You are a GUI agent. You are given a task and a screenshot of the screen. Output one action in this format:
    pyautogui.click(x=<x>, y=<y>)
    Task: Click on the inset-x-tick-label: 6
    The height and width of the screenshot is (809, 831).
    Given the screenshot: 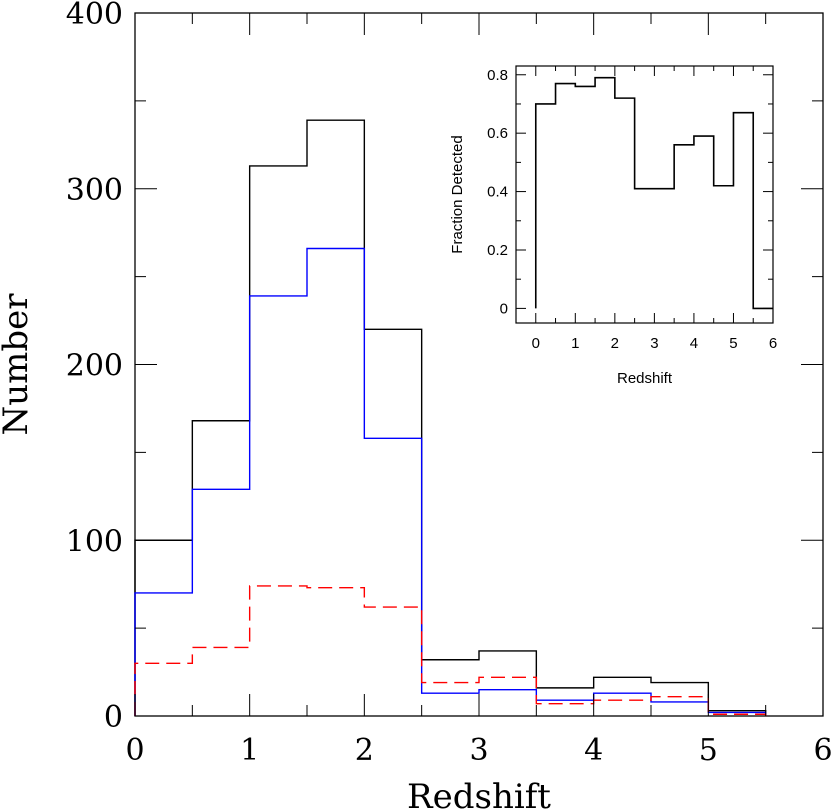 What is the action you would take?
    pyautogui.click(x=773, y=343)
    